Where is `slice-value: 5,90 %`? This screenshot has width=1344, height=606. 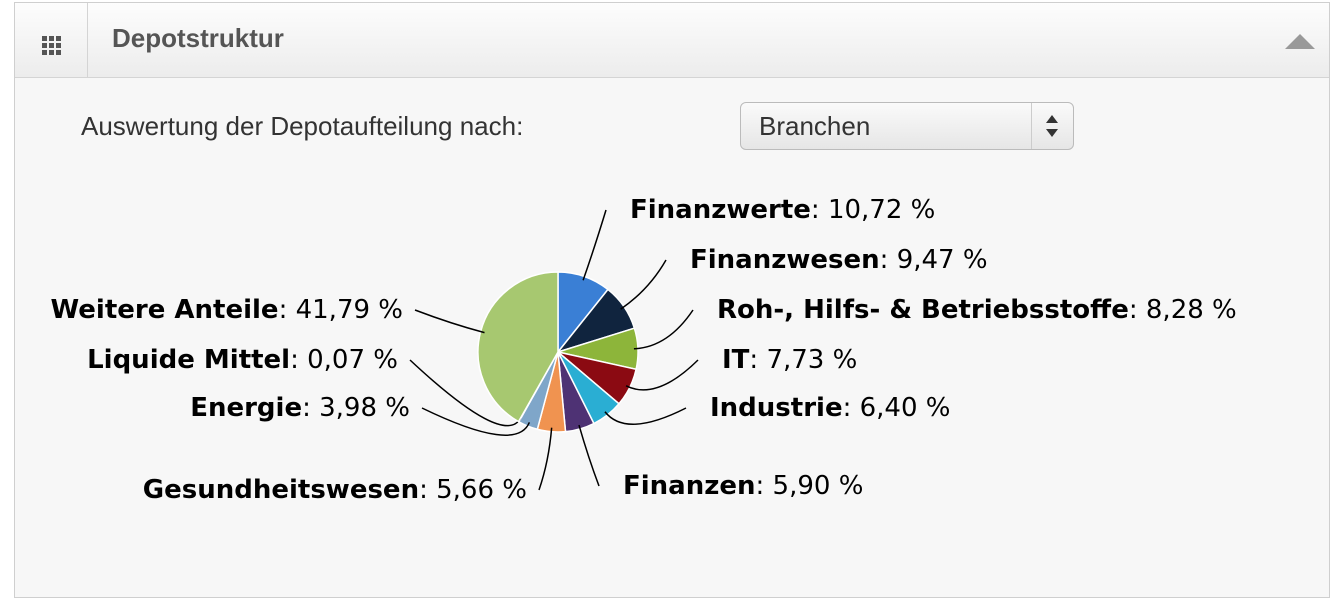
slice-value: 5,90 % is located at coordinates (818, 486).